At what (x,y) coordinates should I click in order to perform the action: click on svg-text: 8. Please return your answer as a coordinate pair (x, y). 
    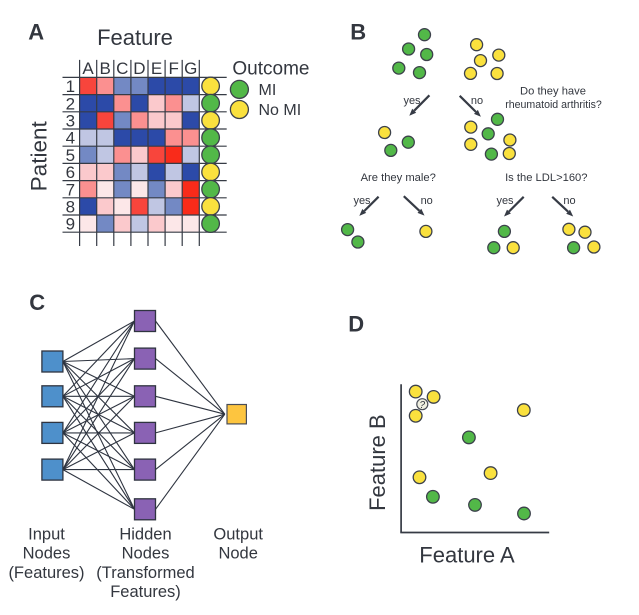
    Looking at the image, I should click on (70, 207).